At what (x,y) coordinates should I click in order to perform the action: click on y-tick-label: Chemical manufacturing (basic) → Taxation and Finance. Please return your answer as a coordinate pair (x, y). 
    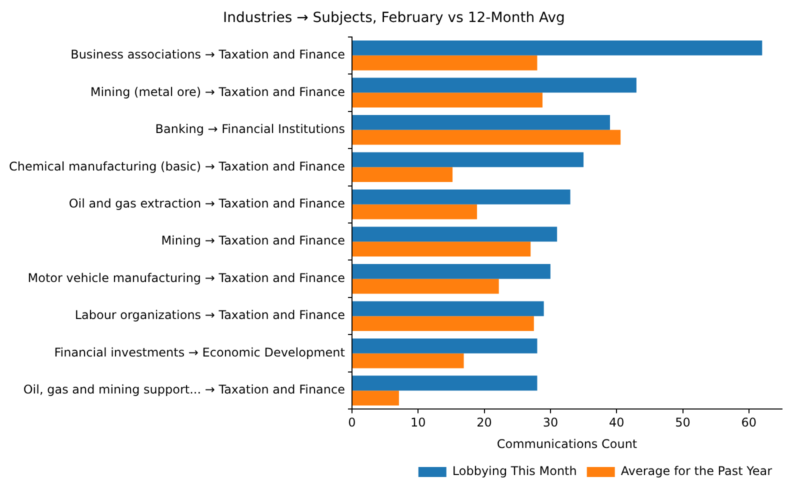
    Looking at the image, I should click on (176, 166).